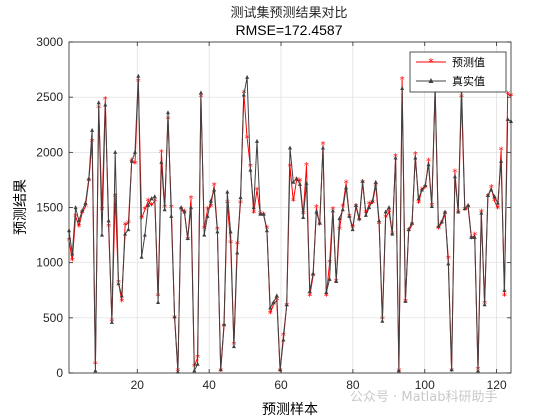 This screenshot has height=420, width=560. I want to click on x-tick-label: 60, so click(281, 385).